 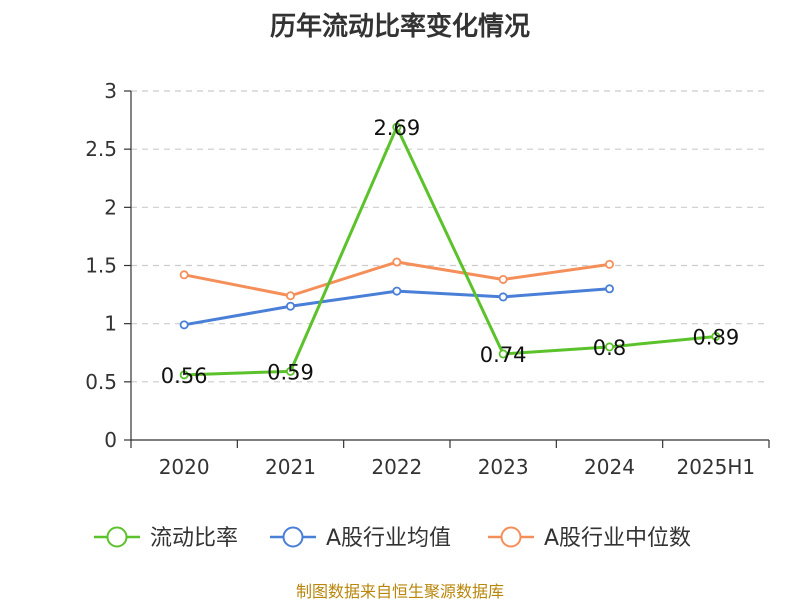 I want to click on data-label: 0.74, so click(x=503, y=355).